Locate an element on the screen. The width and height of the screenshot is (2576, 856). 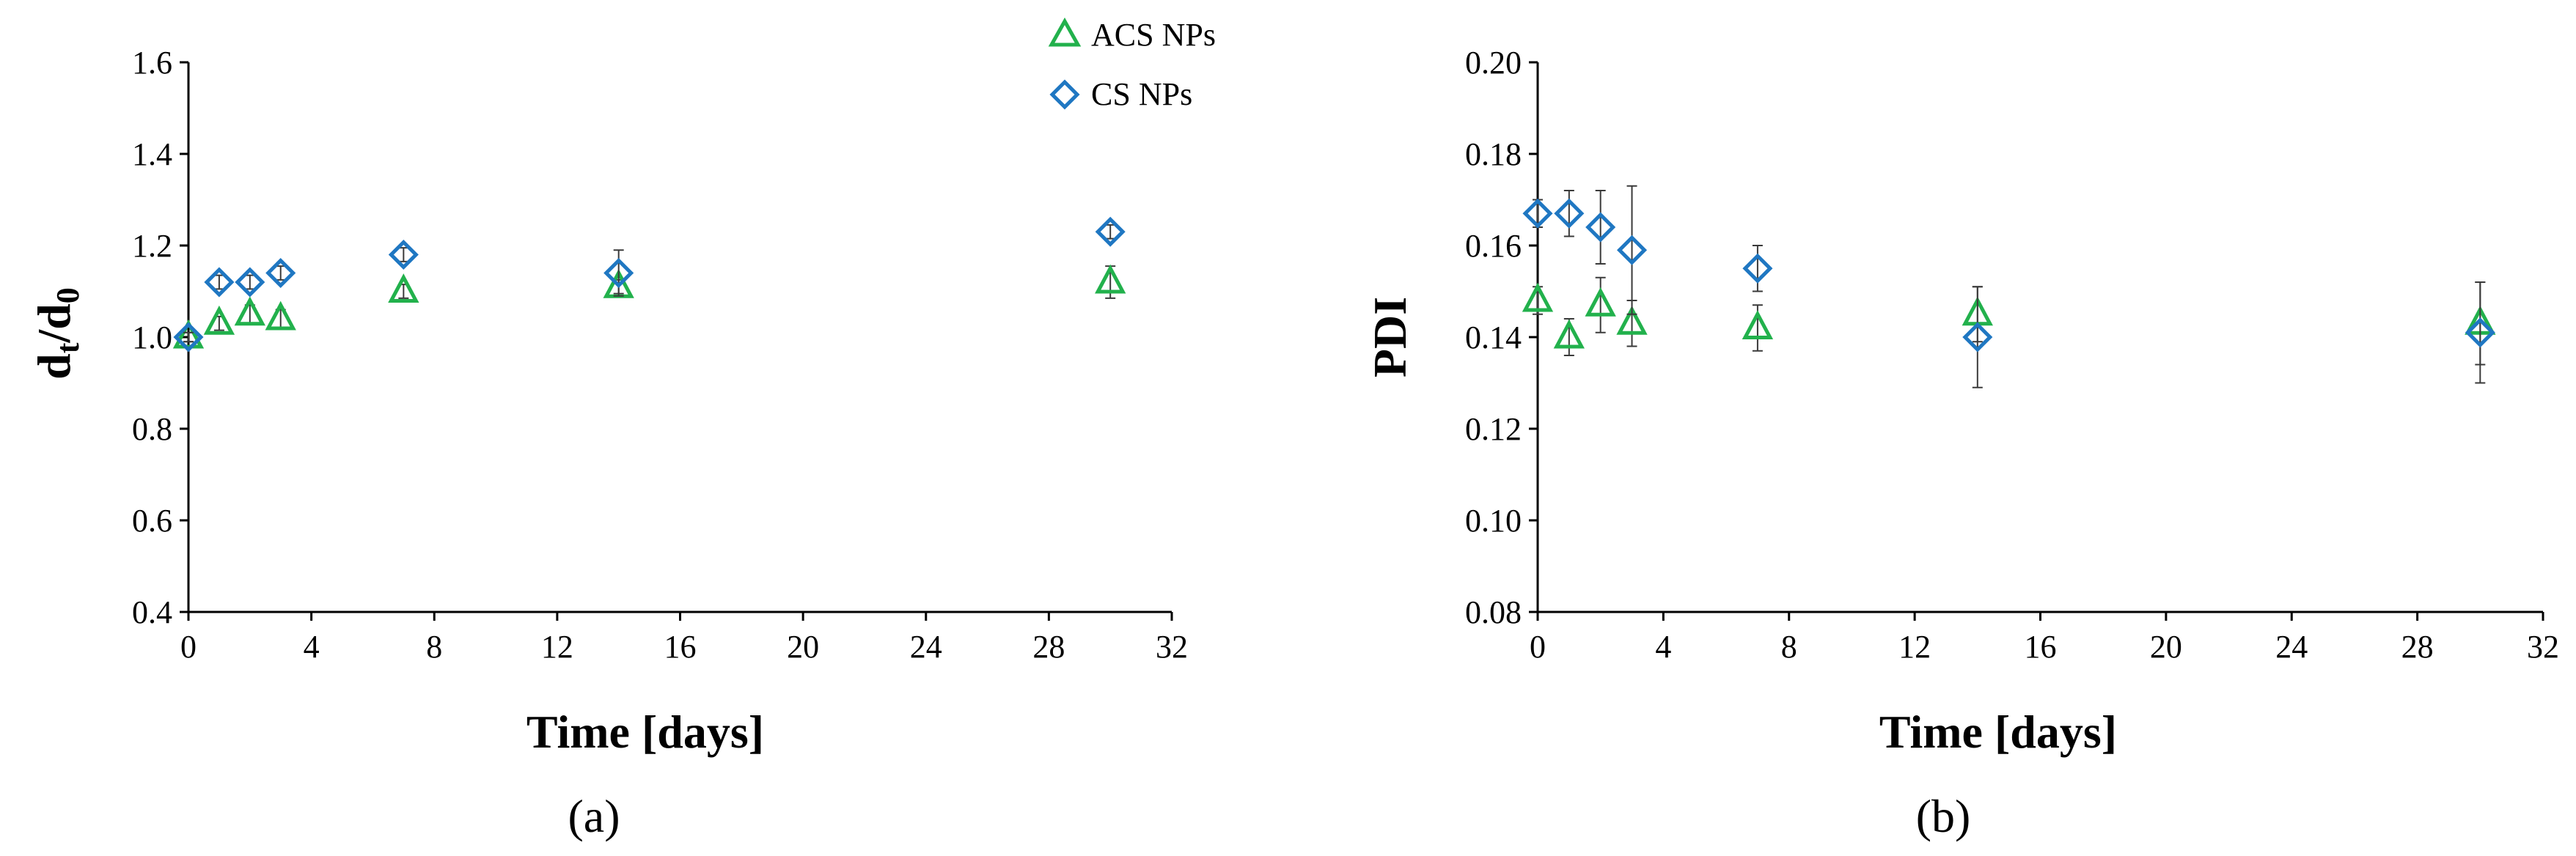
panel-a-y-axis-sub-0: 0 is located at coordinates (68, 295).